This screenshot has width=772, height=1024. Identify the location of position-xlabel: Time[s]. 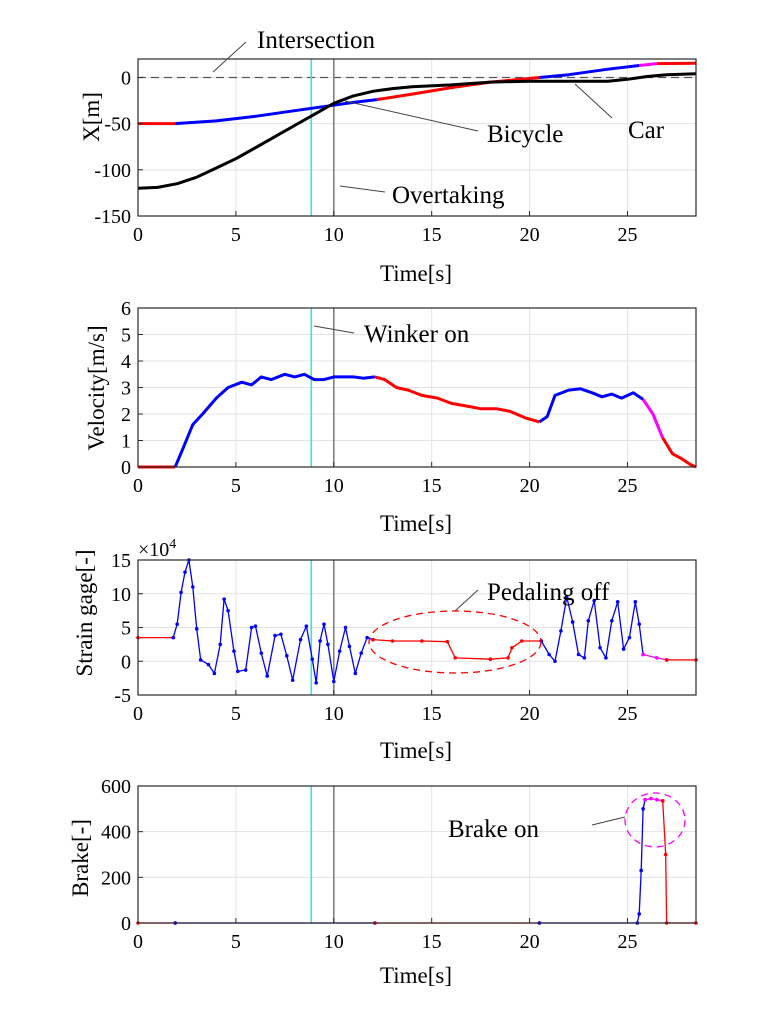
(416, 273).